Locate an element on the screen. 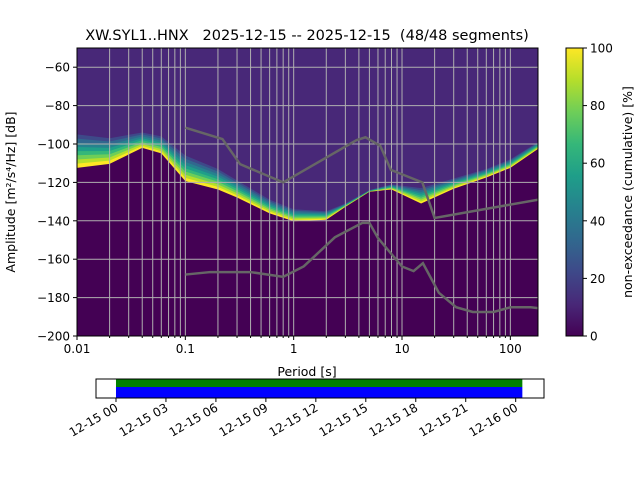 This screenshot has width=640, height=484. timeline-tick-label: 12-15 15 is located at coordinates (344, 419).